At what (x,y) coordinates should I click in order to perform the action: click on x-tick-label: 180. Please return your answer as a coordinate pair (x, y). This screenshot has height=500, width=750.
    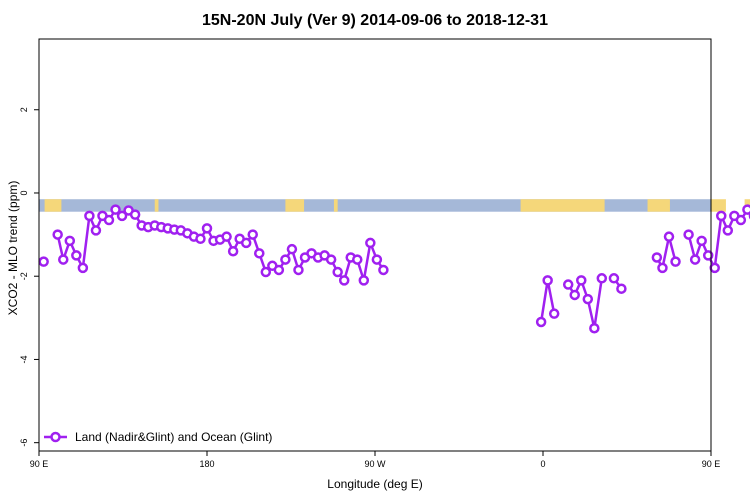
    Looking at the image, I should click on (206, 464).